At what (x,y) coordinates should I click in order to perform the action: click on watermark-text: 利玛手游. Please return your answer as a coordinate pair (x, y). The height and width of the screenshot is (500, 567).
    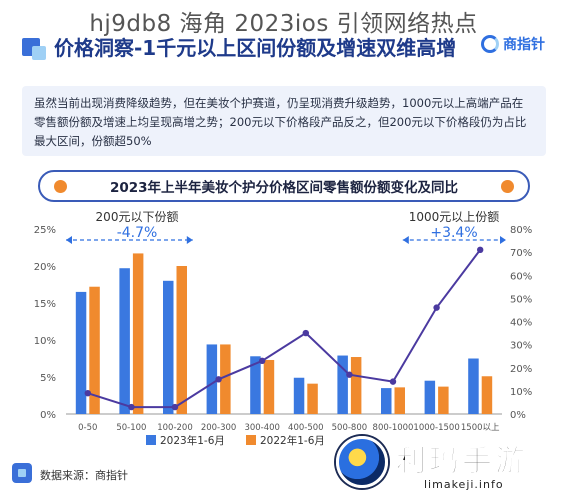
    Looking at the image, I should click on (462, 462).